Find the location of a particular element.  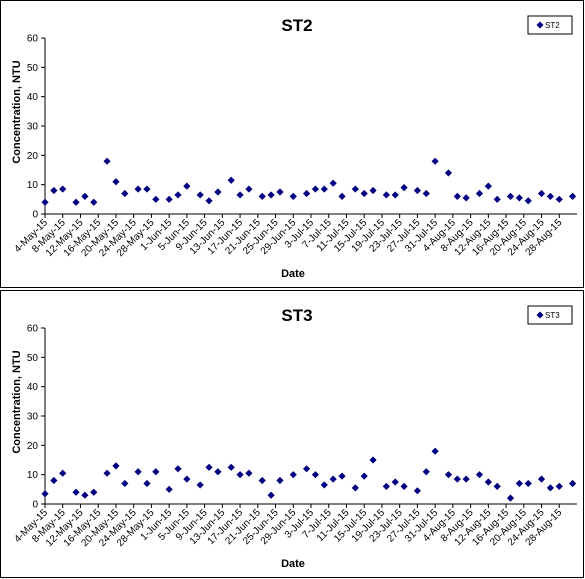

legend: ST3 is located at coordinates (550, 315).